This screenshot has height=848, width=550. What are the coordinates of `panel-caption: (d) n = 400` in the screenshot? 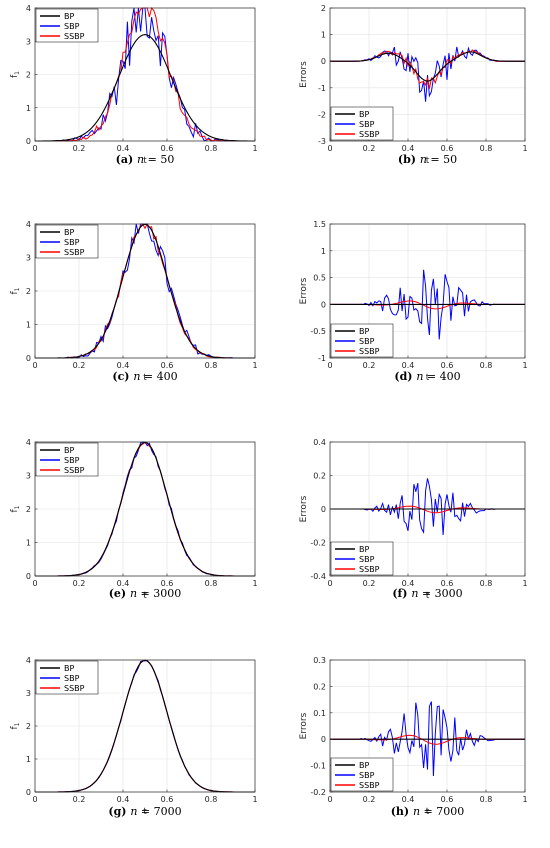 It's located at (427, 376).